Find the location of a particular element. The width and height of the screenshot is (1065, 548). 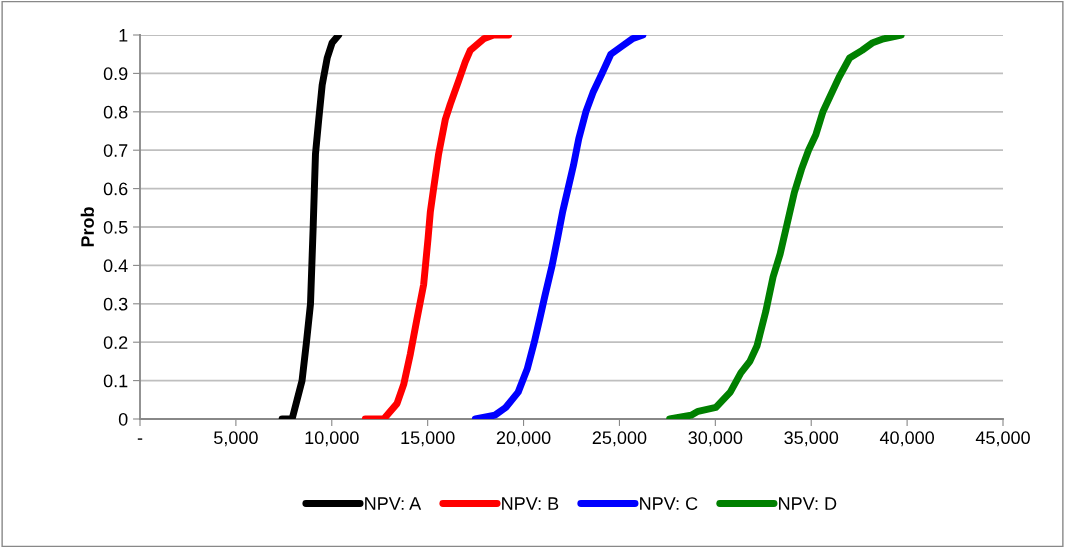

legend-label: NPV: A is located at coordinates (393, 503).